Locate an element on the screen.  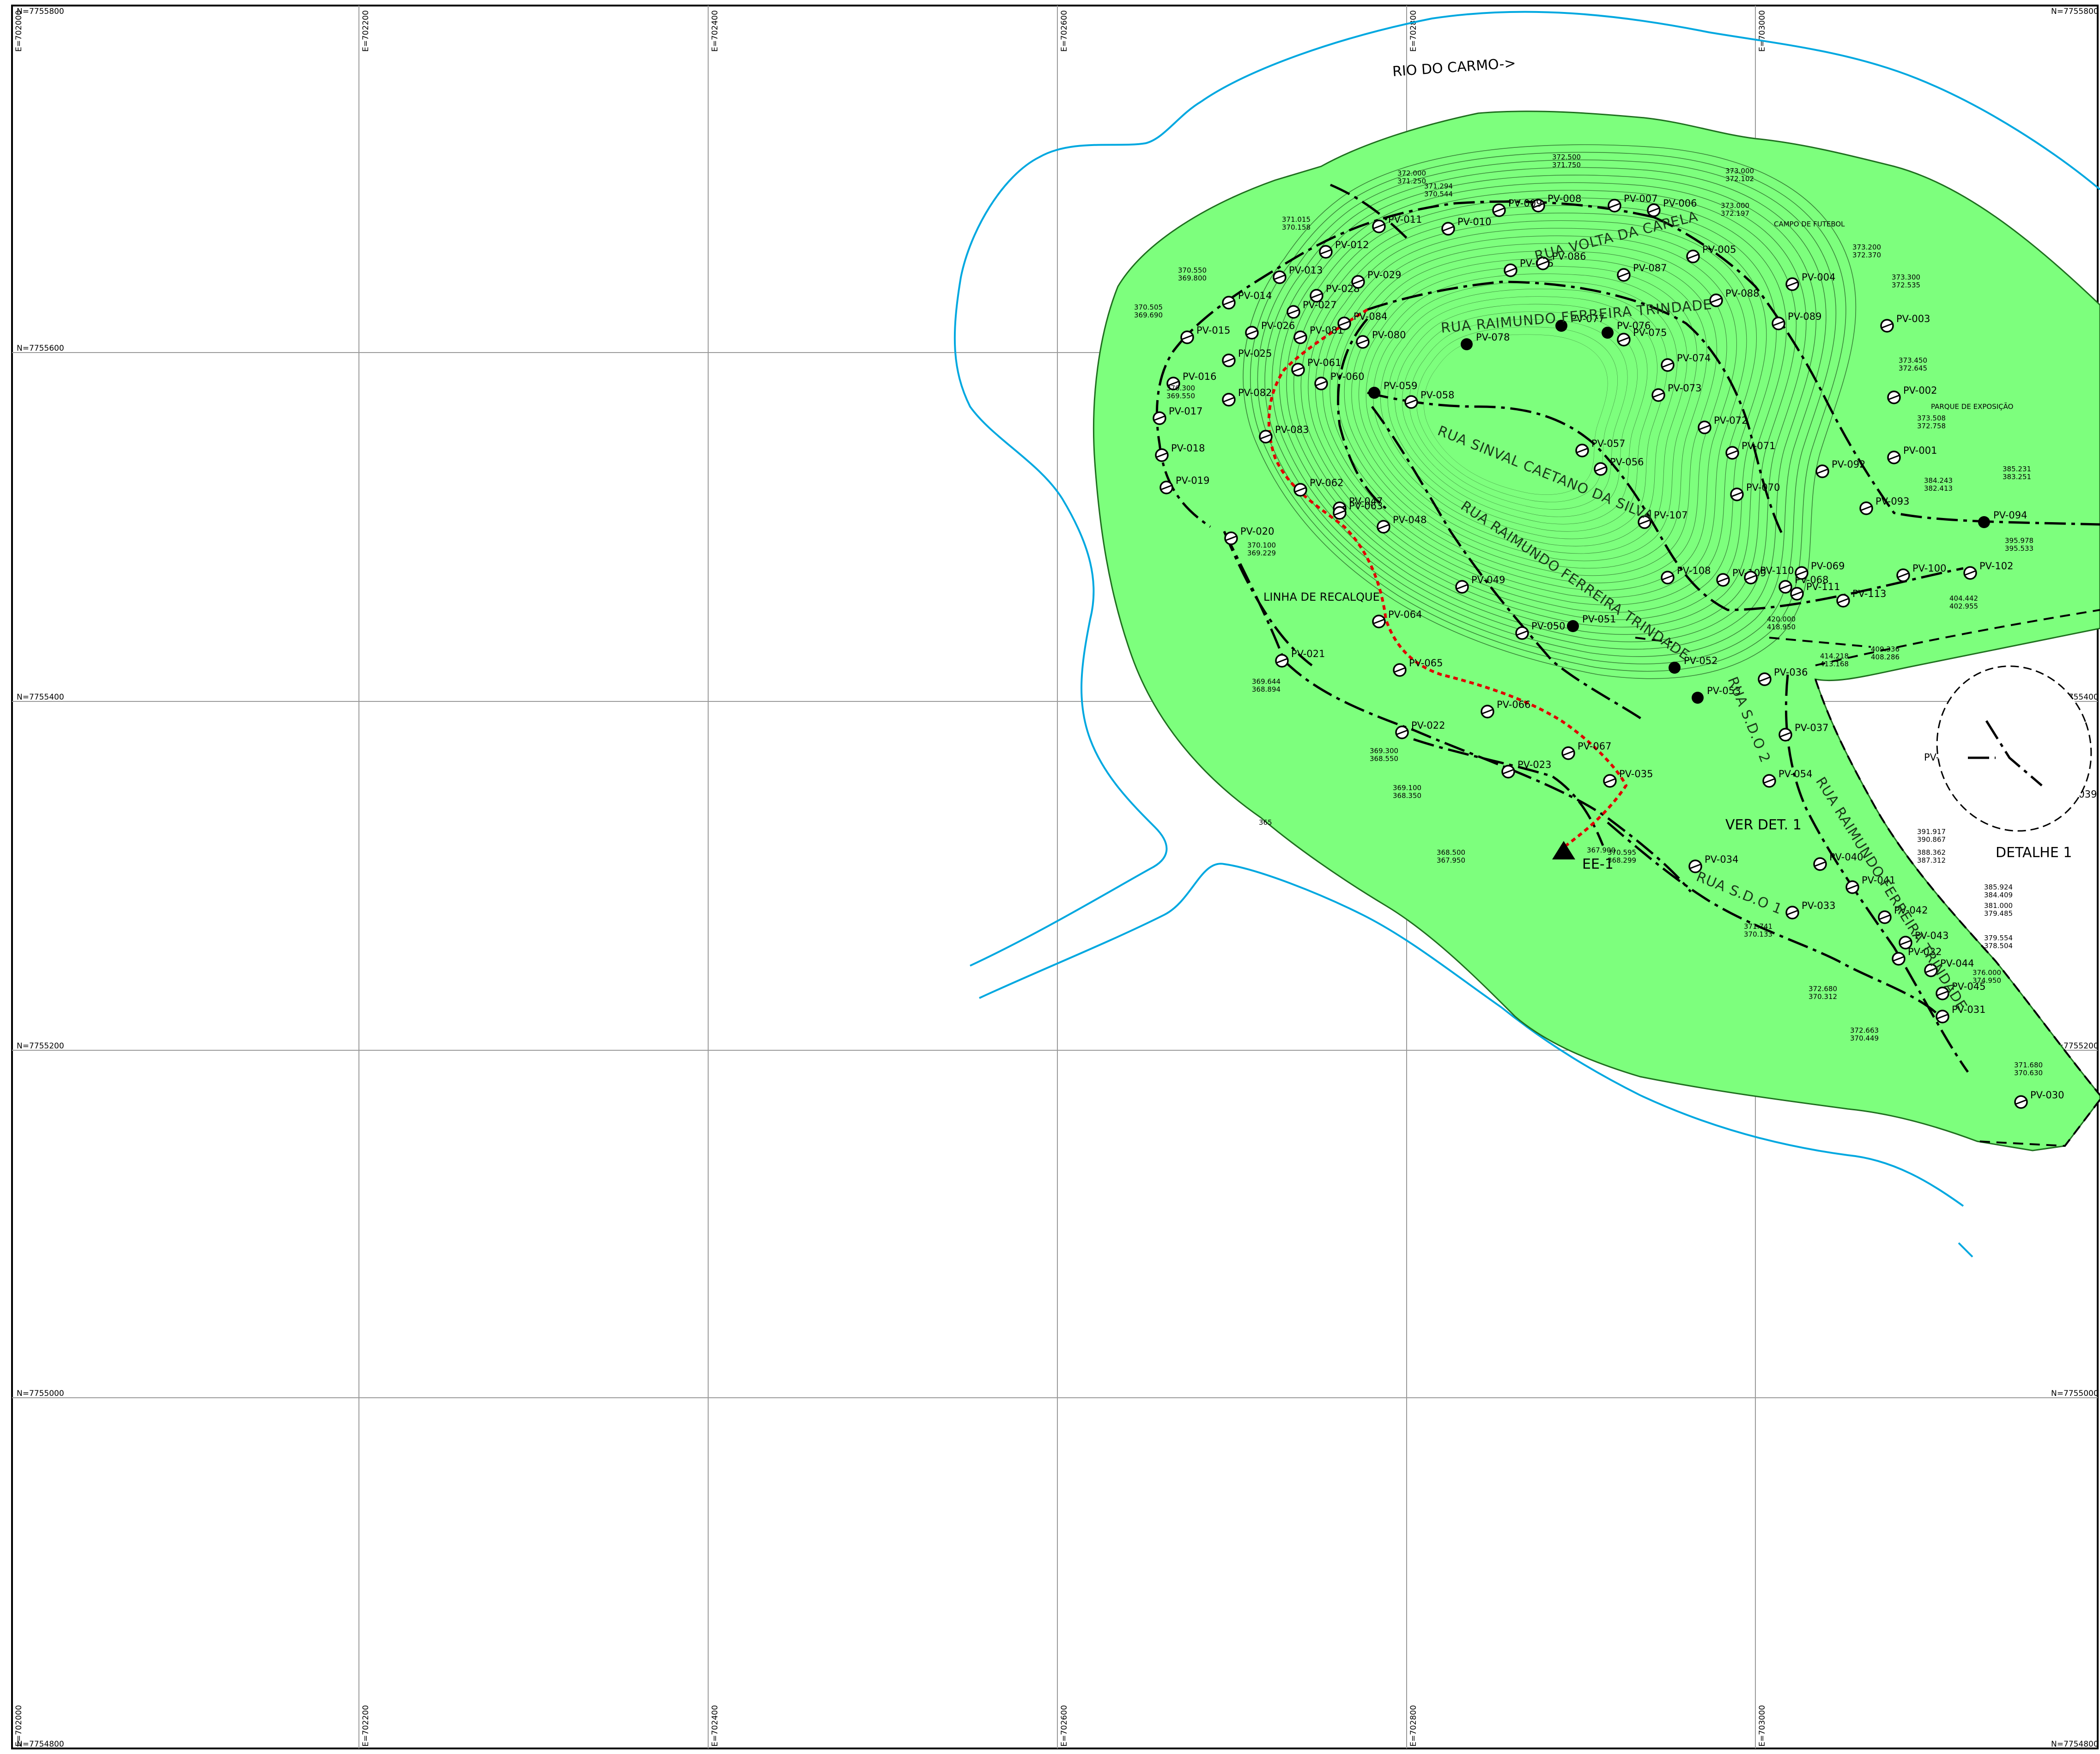
manhole-label: PV-021 is located at coordinates (1308, 654).